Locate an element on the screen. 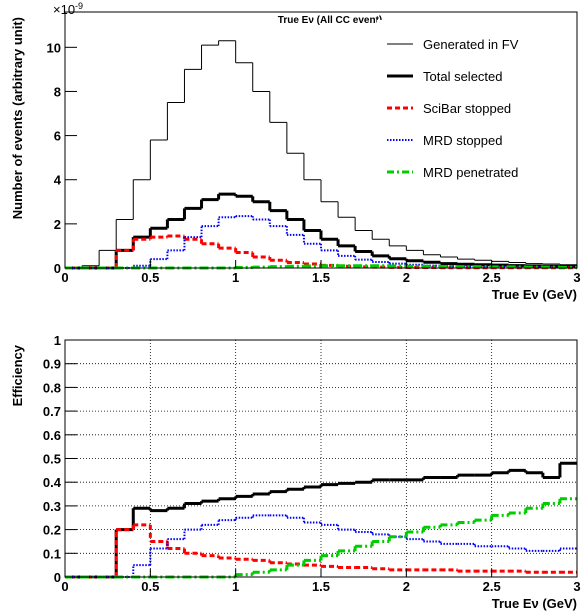  y-tick-label: 1 is located at coordinates (57, 340).